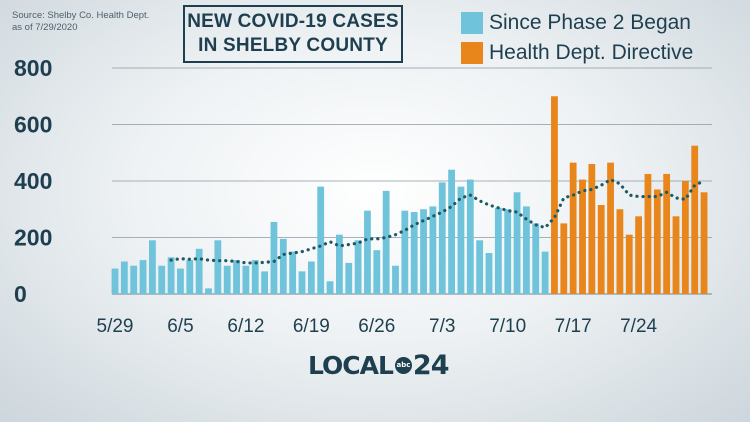  I want to click on y-tick-label: 0, so click(20, 294).